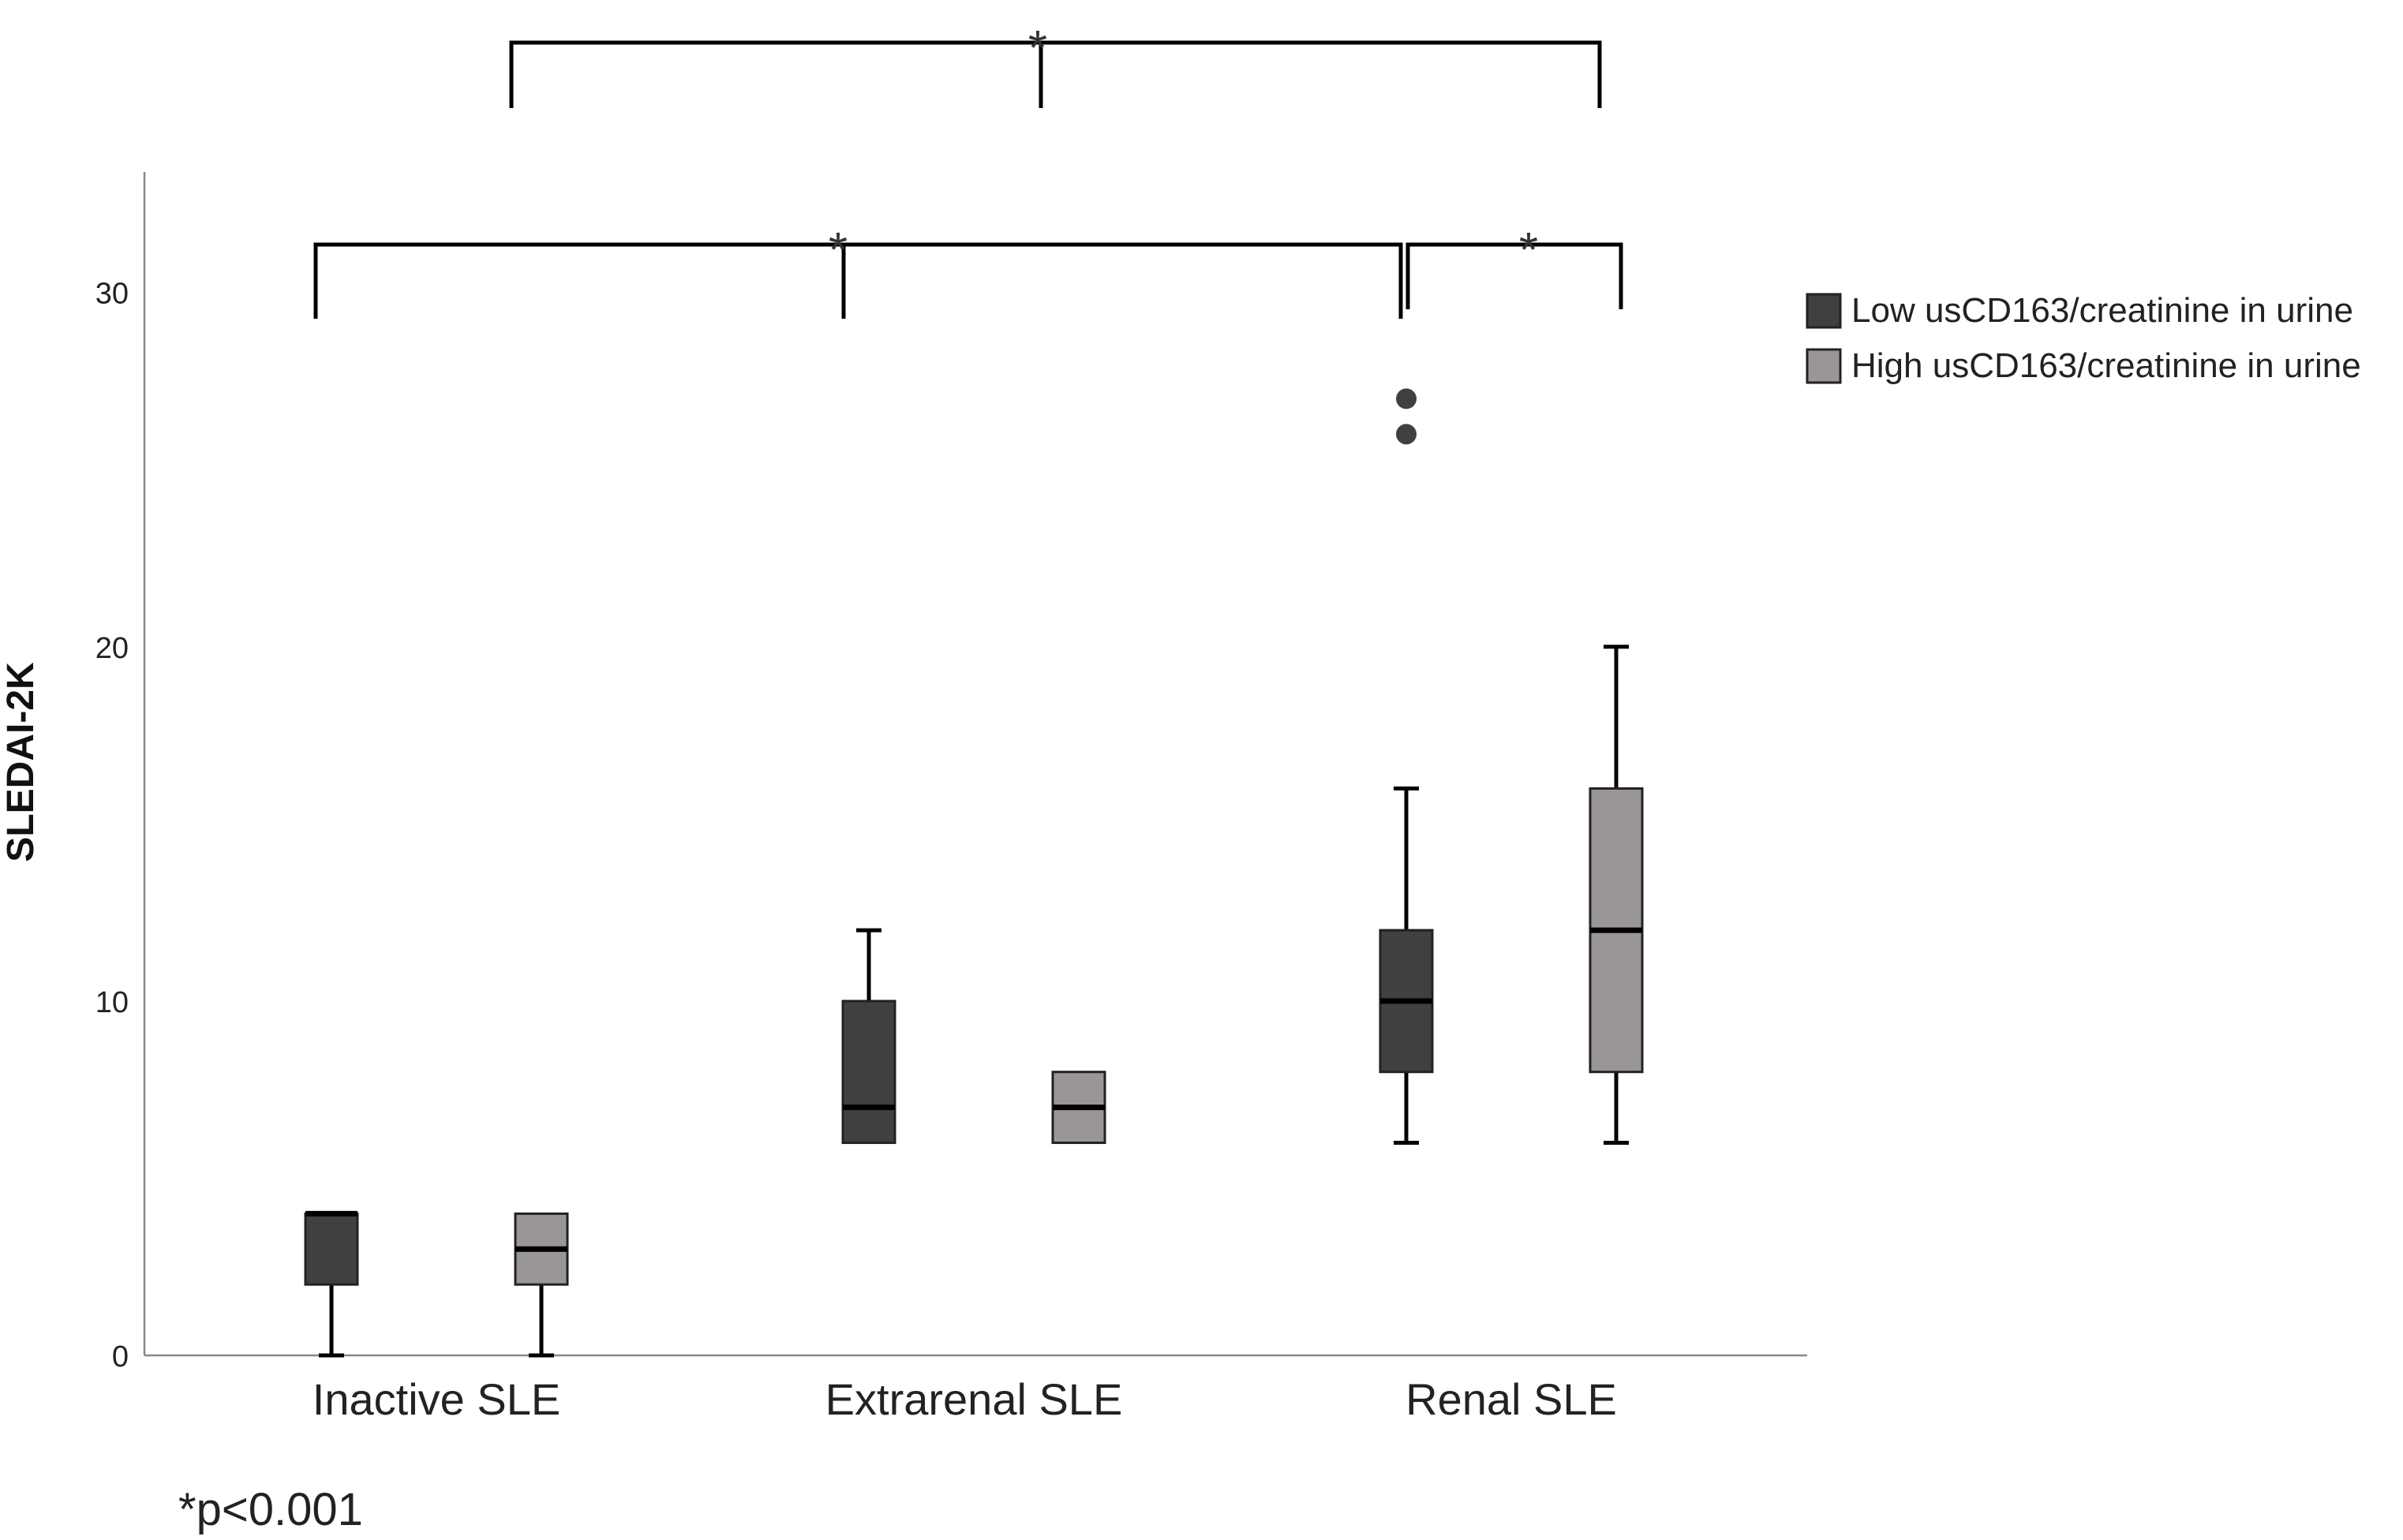 The image size is (2403, 1540). What do you see at coordinates (112, 294) in the screenshot?
I see `y-tick-label: 30` at bounding box center [112, 294].